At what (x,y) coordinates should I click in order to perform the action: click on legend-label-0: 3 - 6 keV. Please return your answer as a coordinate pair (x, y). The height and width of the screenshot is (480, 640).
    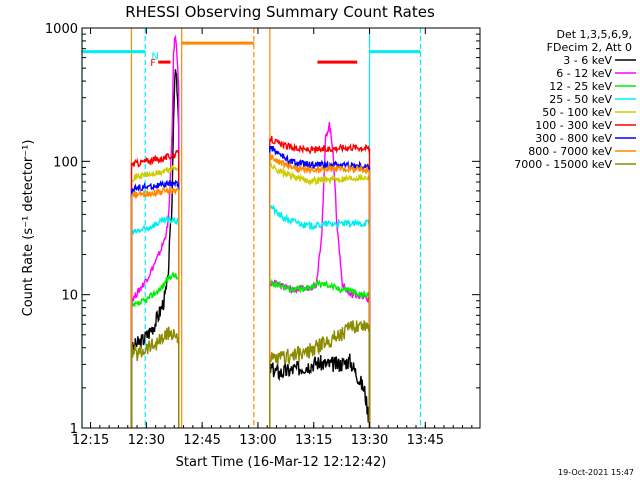
    Looking at the image, I should click on (587, 60).